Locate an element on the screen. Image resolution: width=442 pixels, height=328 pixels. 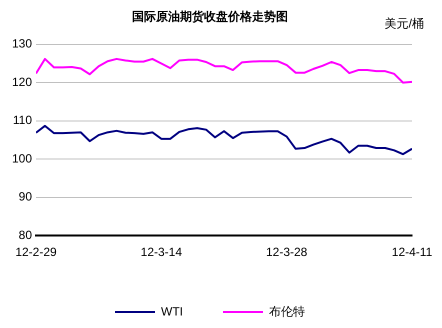
y-tick-label: 110 is located at coordinates (22, 120).